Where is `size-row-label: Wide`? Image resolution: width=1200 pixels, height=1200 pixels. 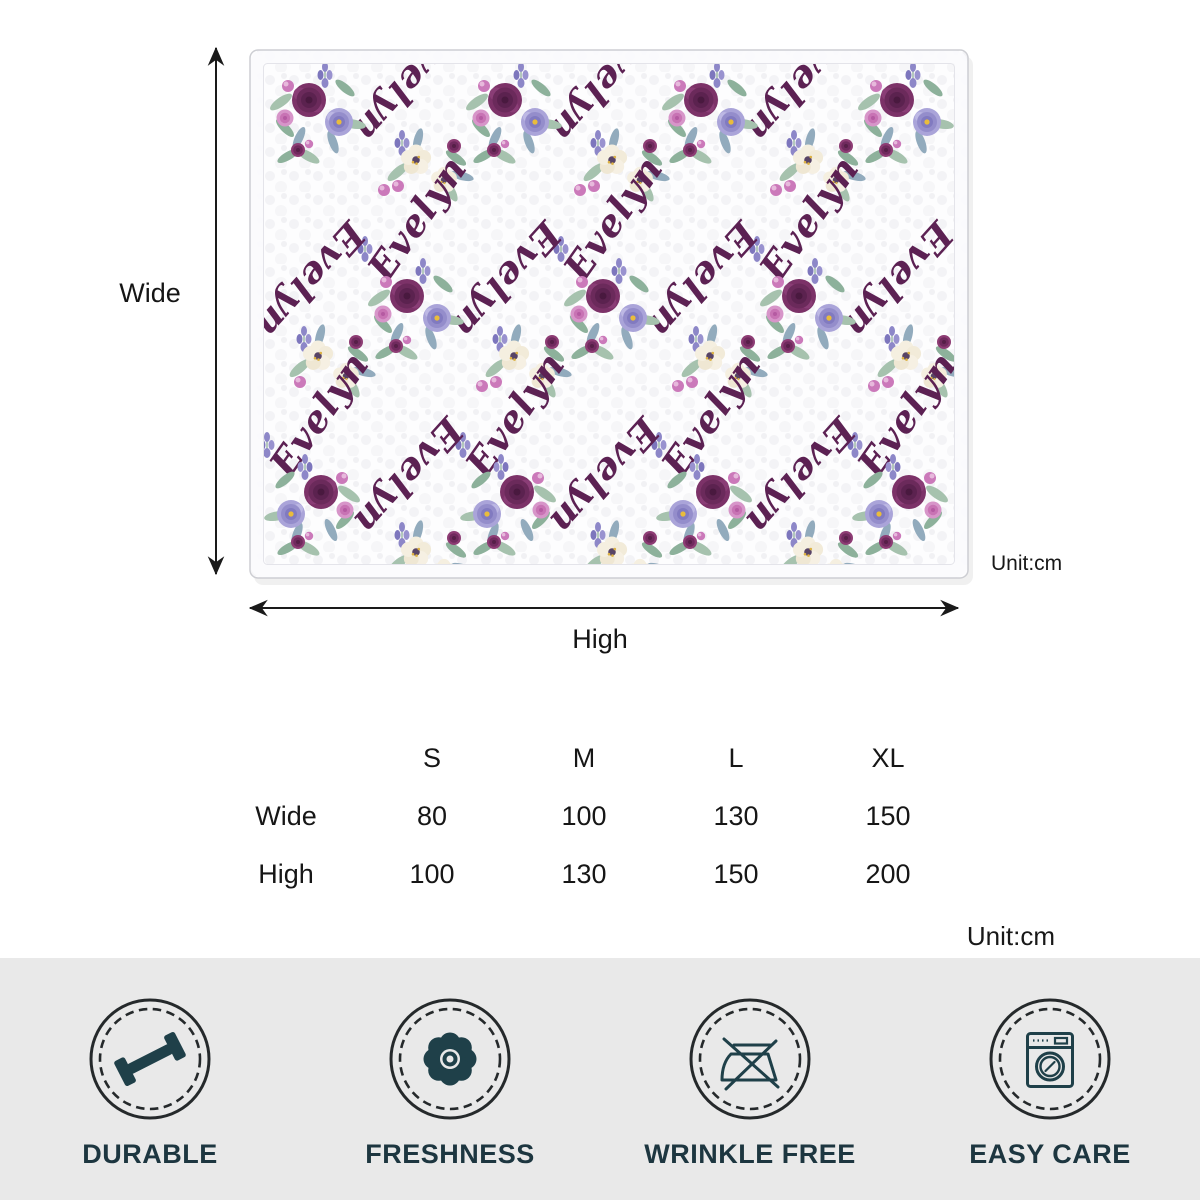 size-row-label: Wide is located at coordinates (286, 816).